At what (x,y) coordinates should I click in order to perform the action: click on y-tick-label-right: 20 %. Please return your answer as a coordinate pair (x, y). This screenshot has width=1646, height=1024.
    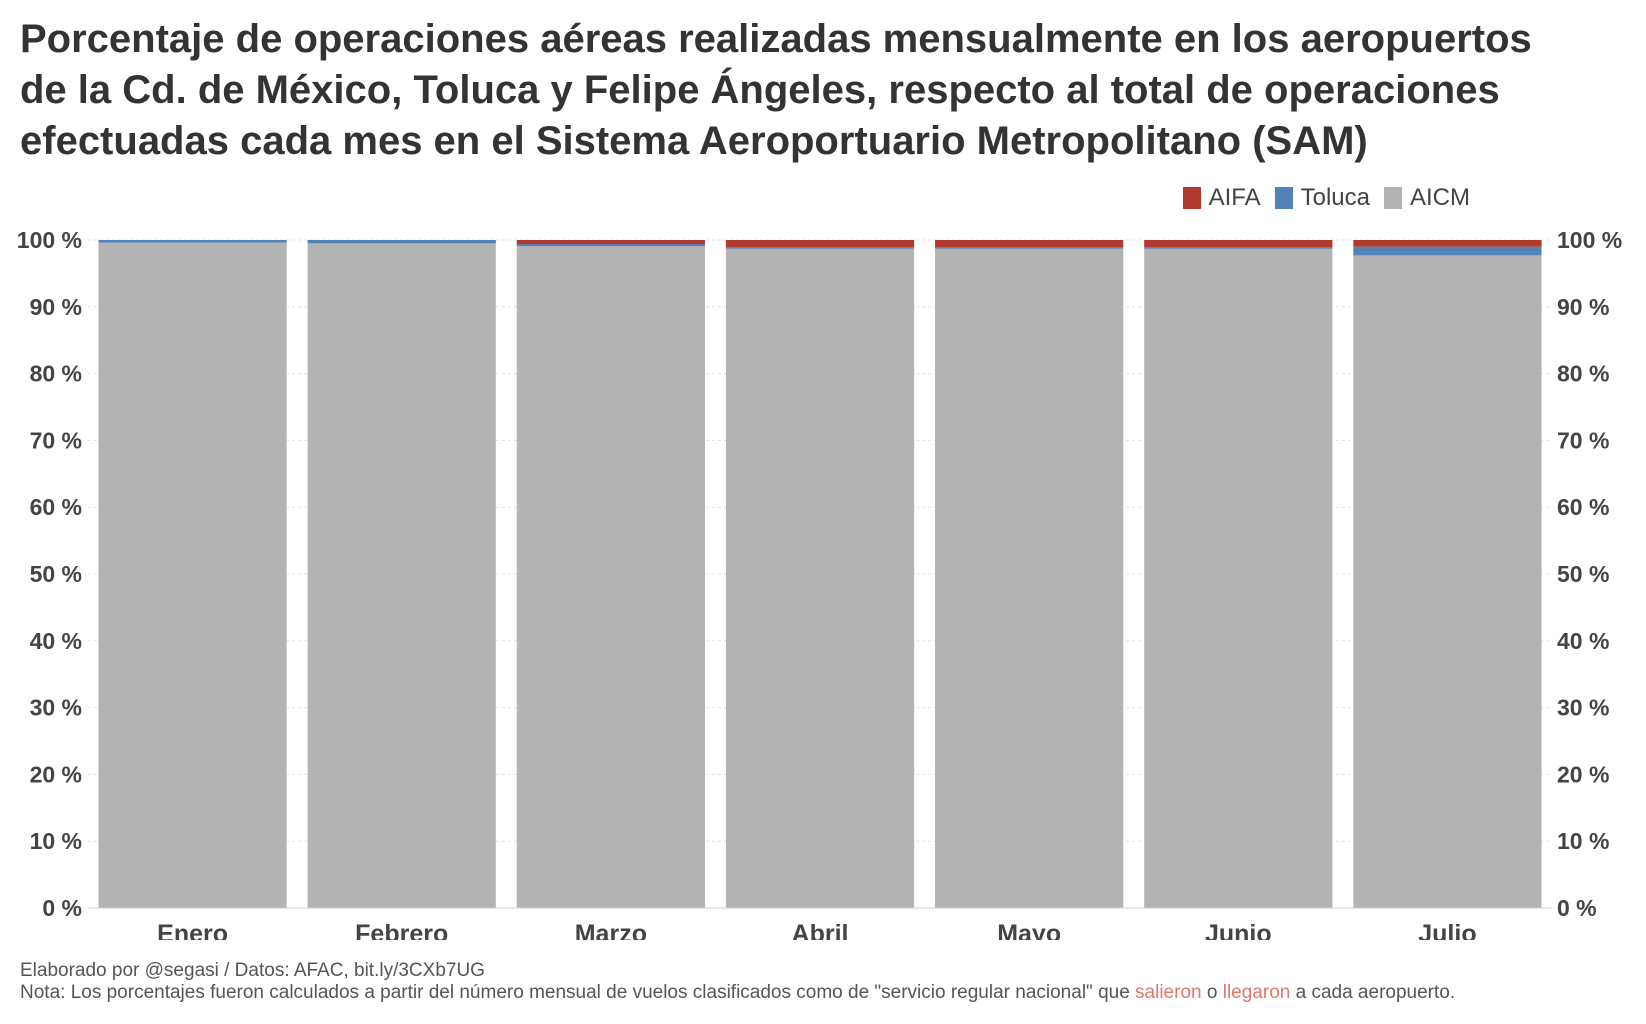
    Looking at the image, I should click on (1583, 774).